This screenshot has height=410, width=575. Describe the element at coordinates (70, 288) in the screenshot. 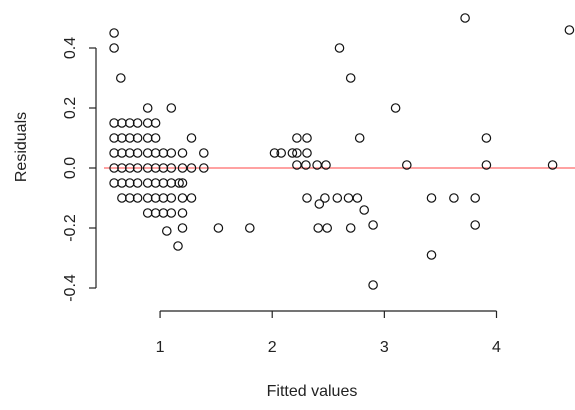

I see `y-tick-label: -0.4` at that location.